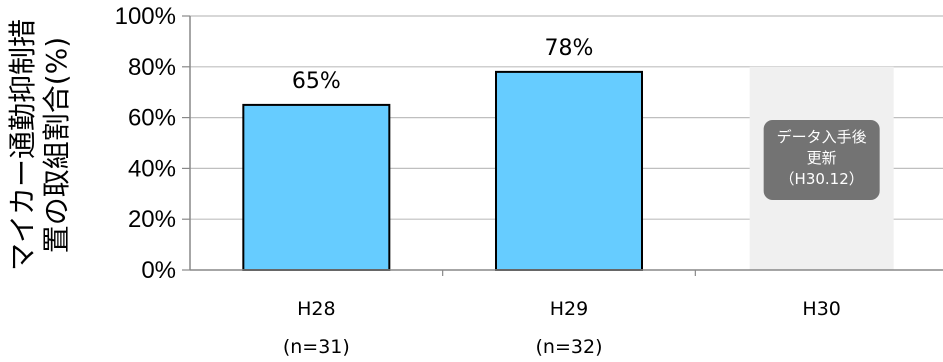  What do you see at coordinates (569, 347) in the screenshot?
I see `x-tick-sublabel: (n=32)` at bounding box center [569, 347].